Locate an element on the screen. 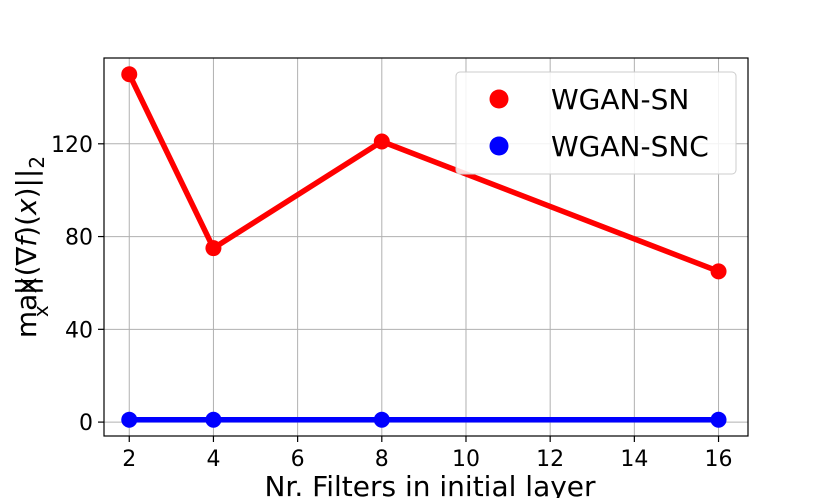 The width and height of the screenshot is (830, 498). legend-label-wgan-snc: WGAN-SNC is located at coordinates (630, 146).